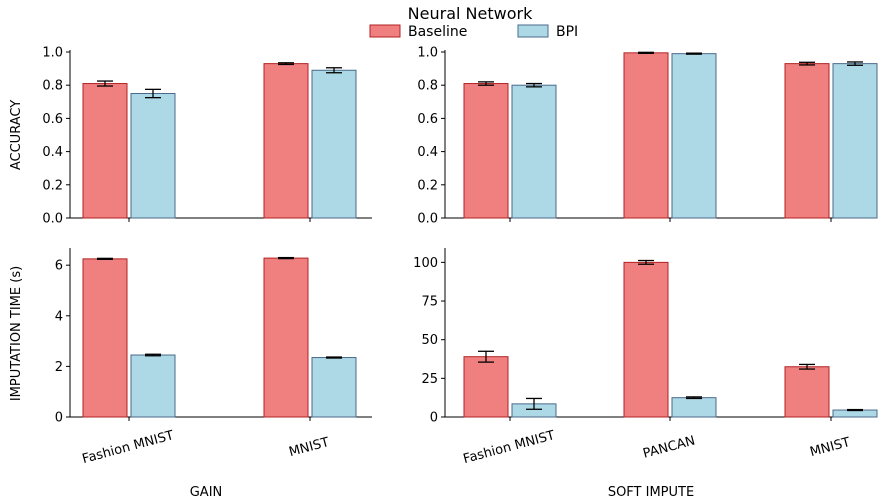  Describe the element at coordinates (385, 31) in the screenshot. I see `legend-swatch-baseline` at that location.